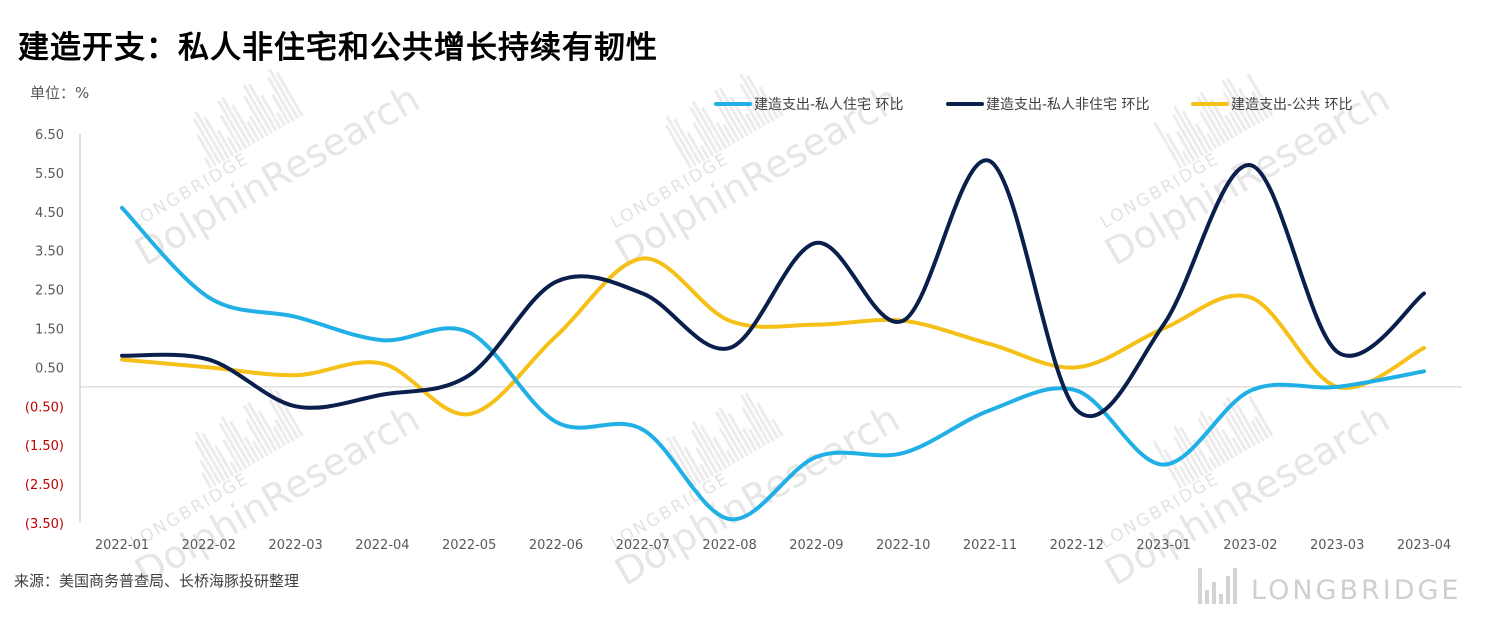 The image size is (1500, 626). What do you see at coordinates (49, 291) in the screenshot?
I see `y-tick-label: 2.50` at bounding box center [49, 291].